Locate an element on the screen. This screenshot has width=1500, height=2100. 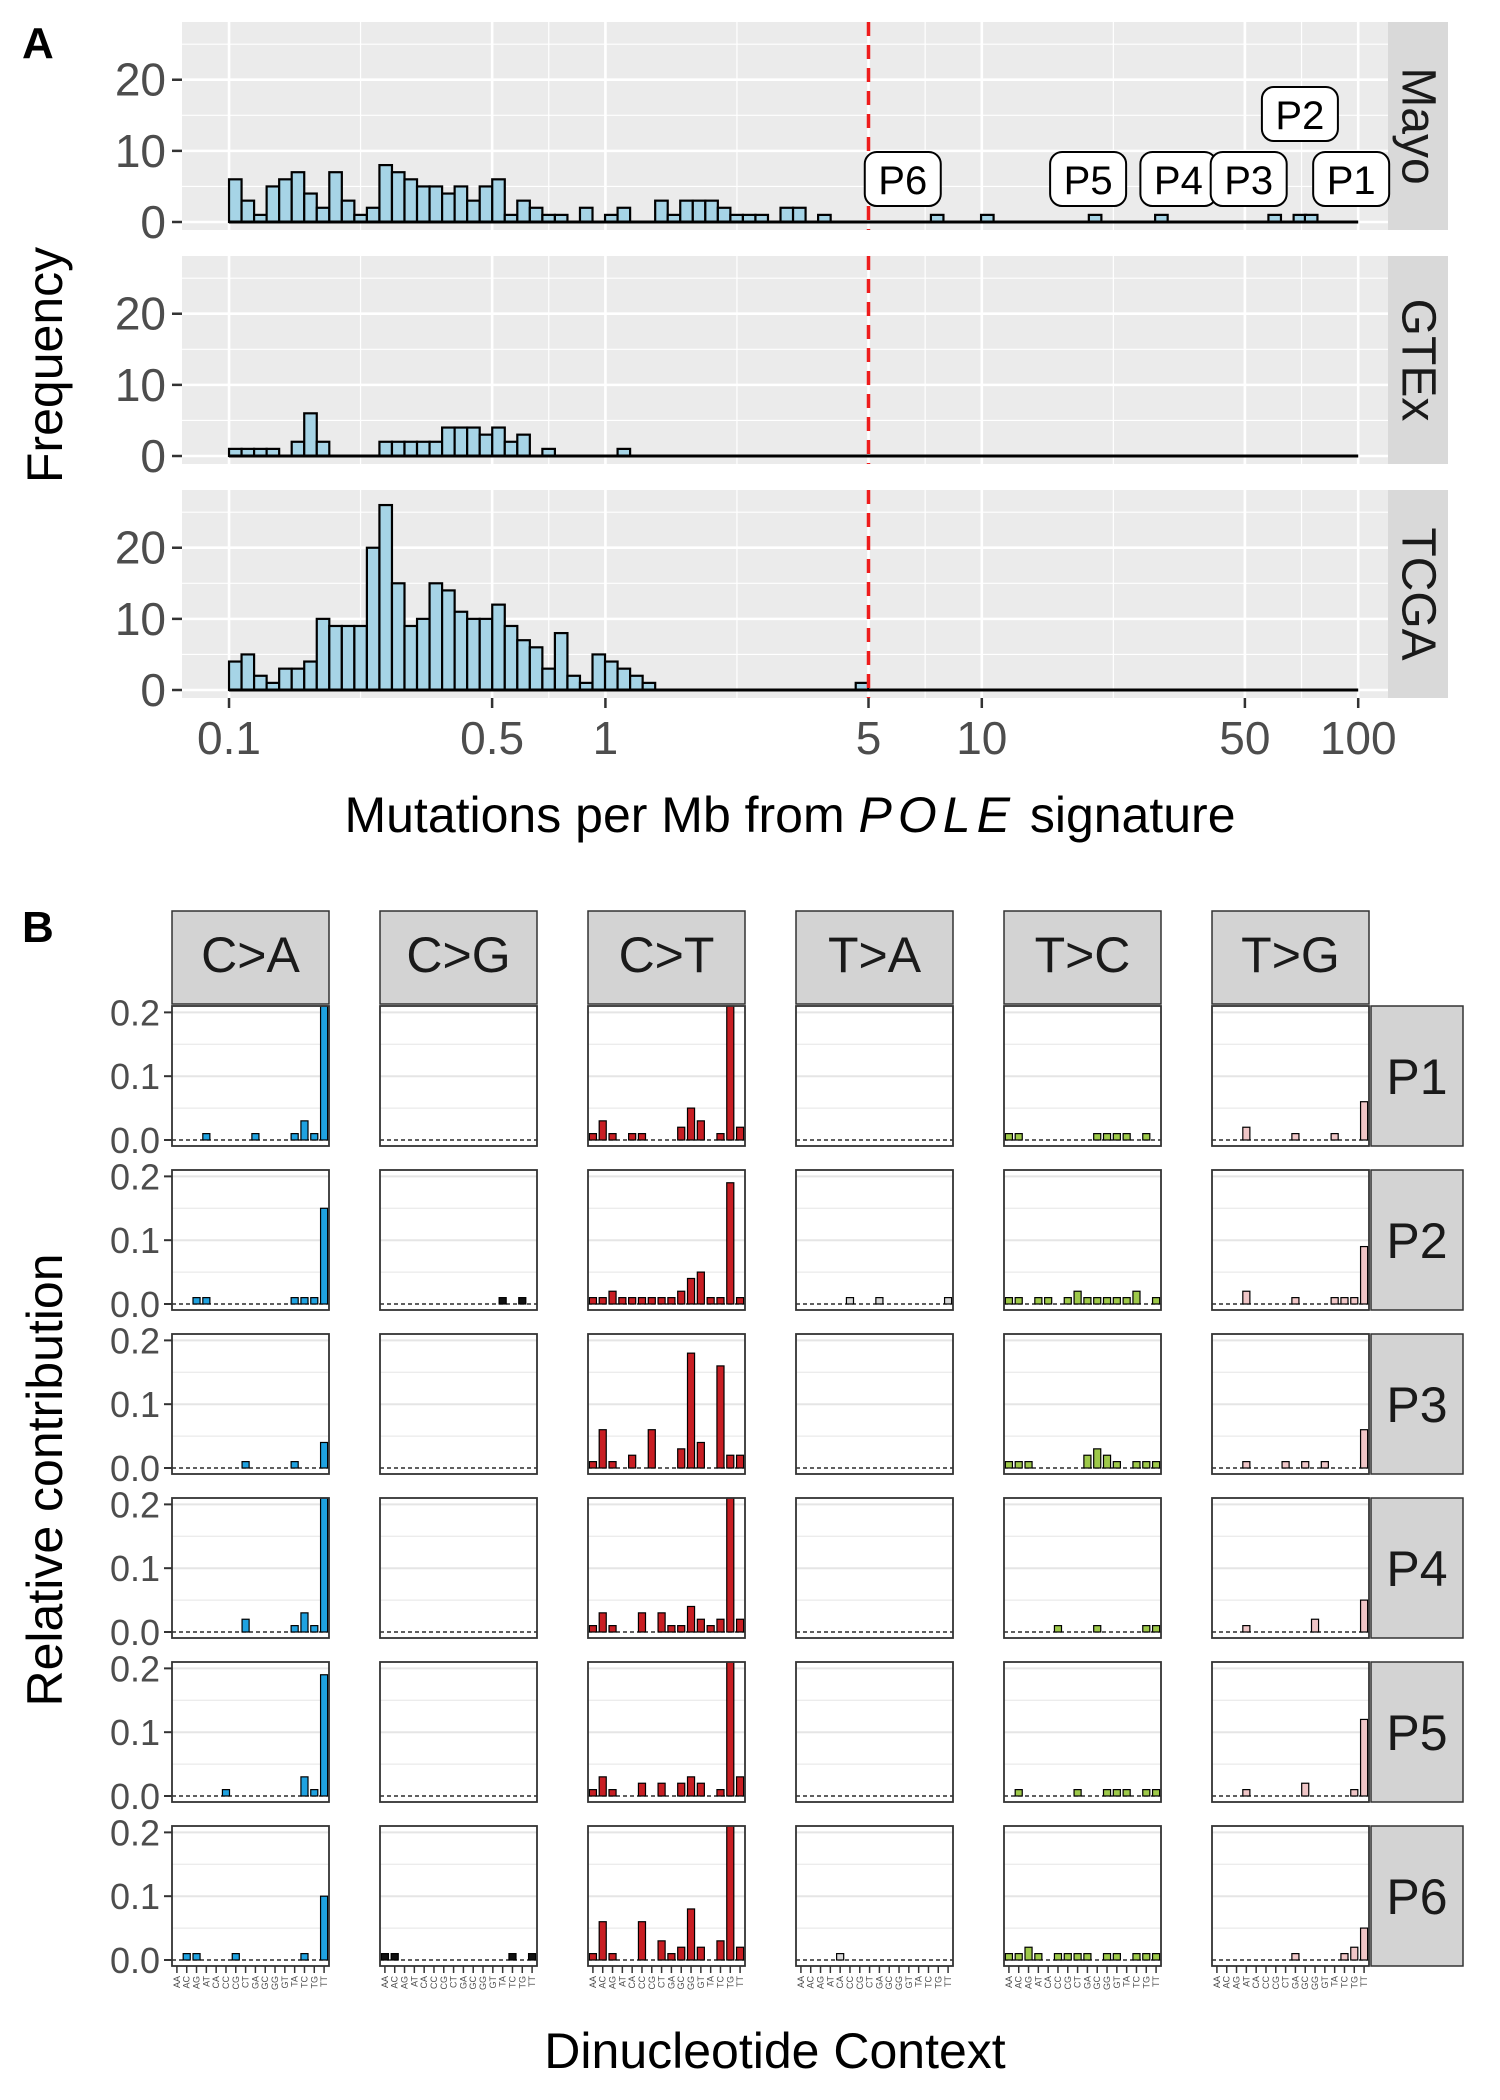
x-tick-label: CT is located at coordinates (870, 1982).